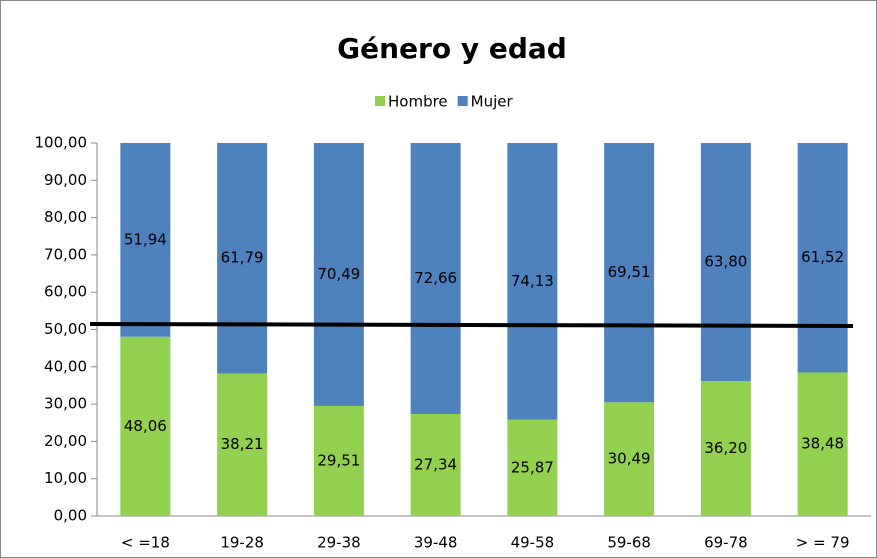 The height and width of the screenshot is (558, 877). Describe the element at coordinates (436, 543) in the screenshot. I see `x-tick-label: 39-48` at that location.